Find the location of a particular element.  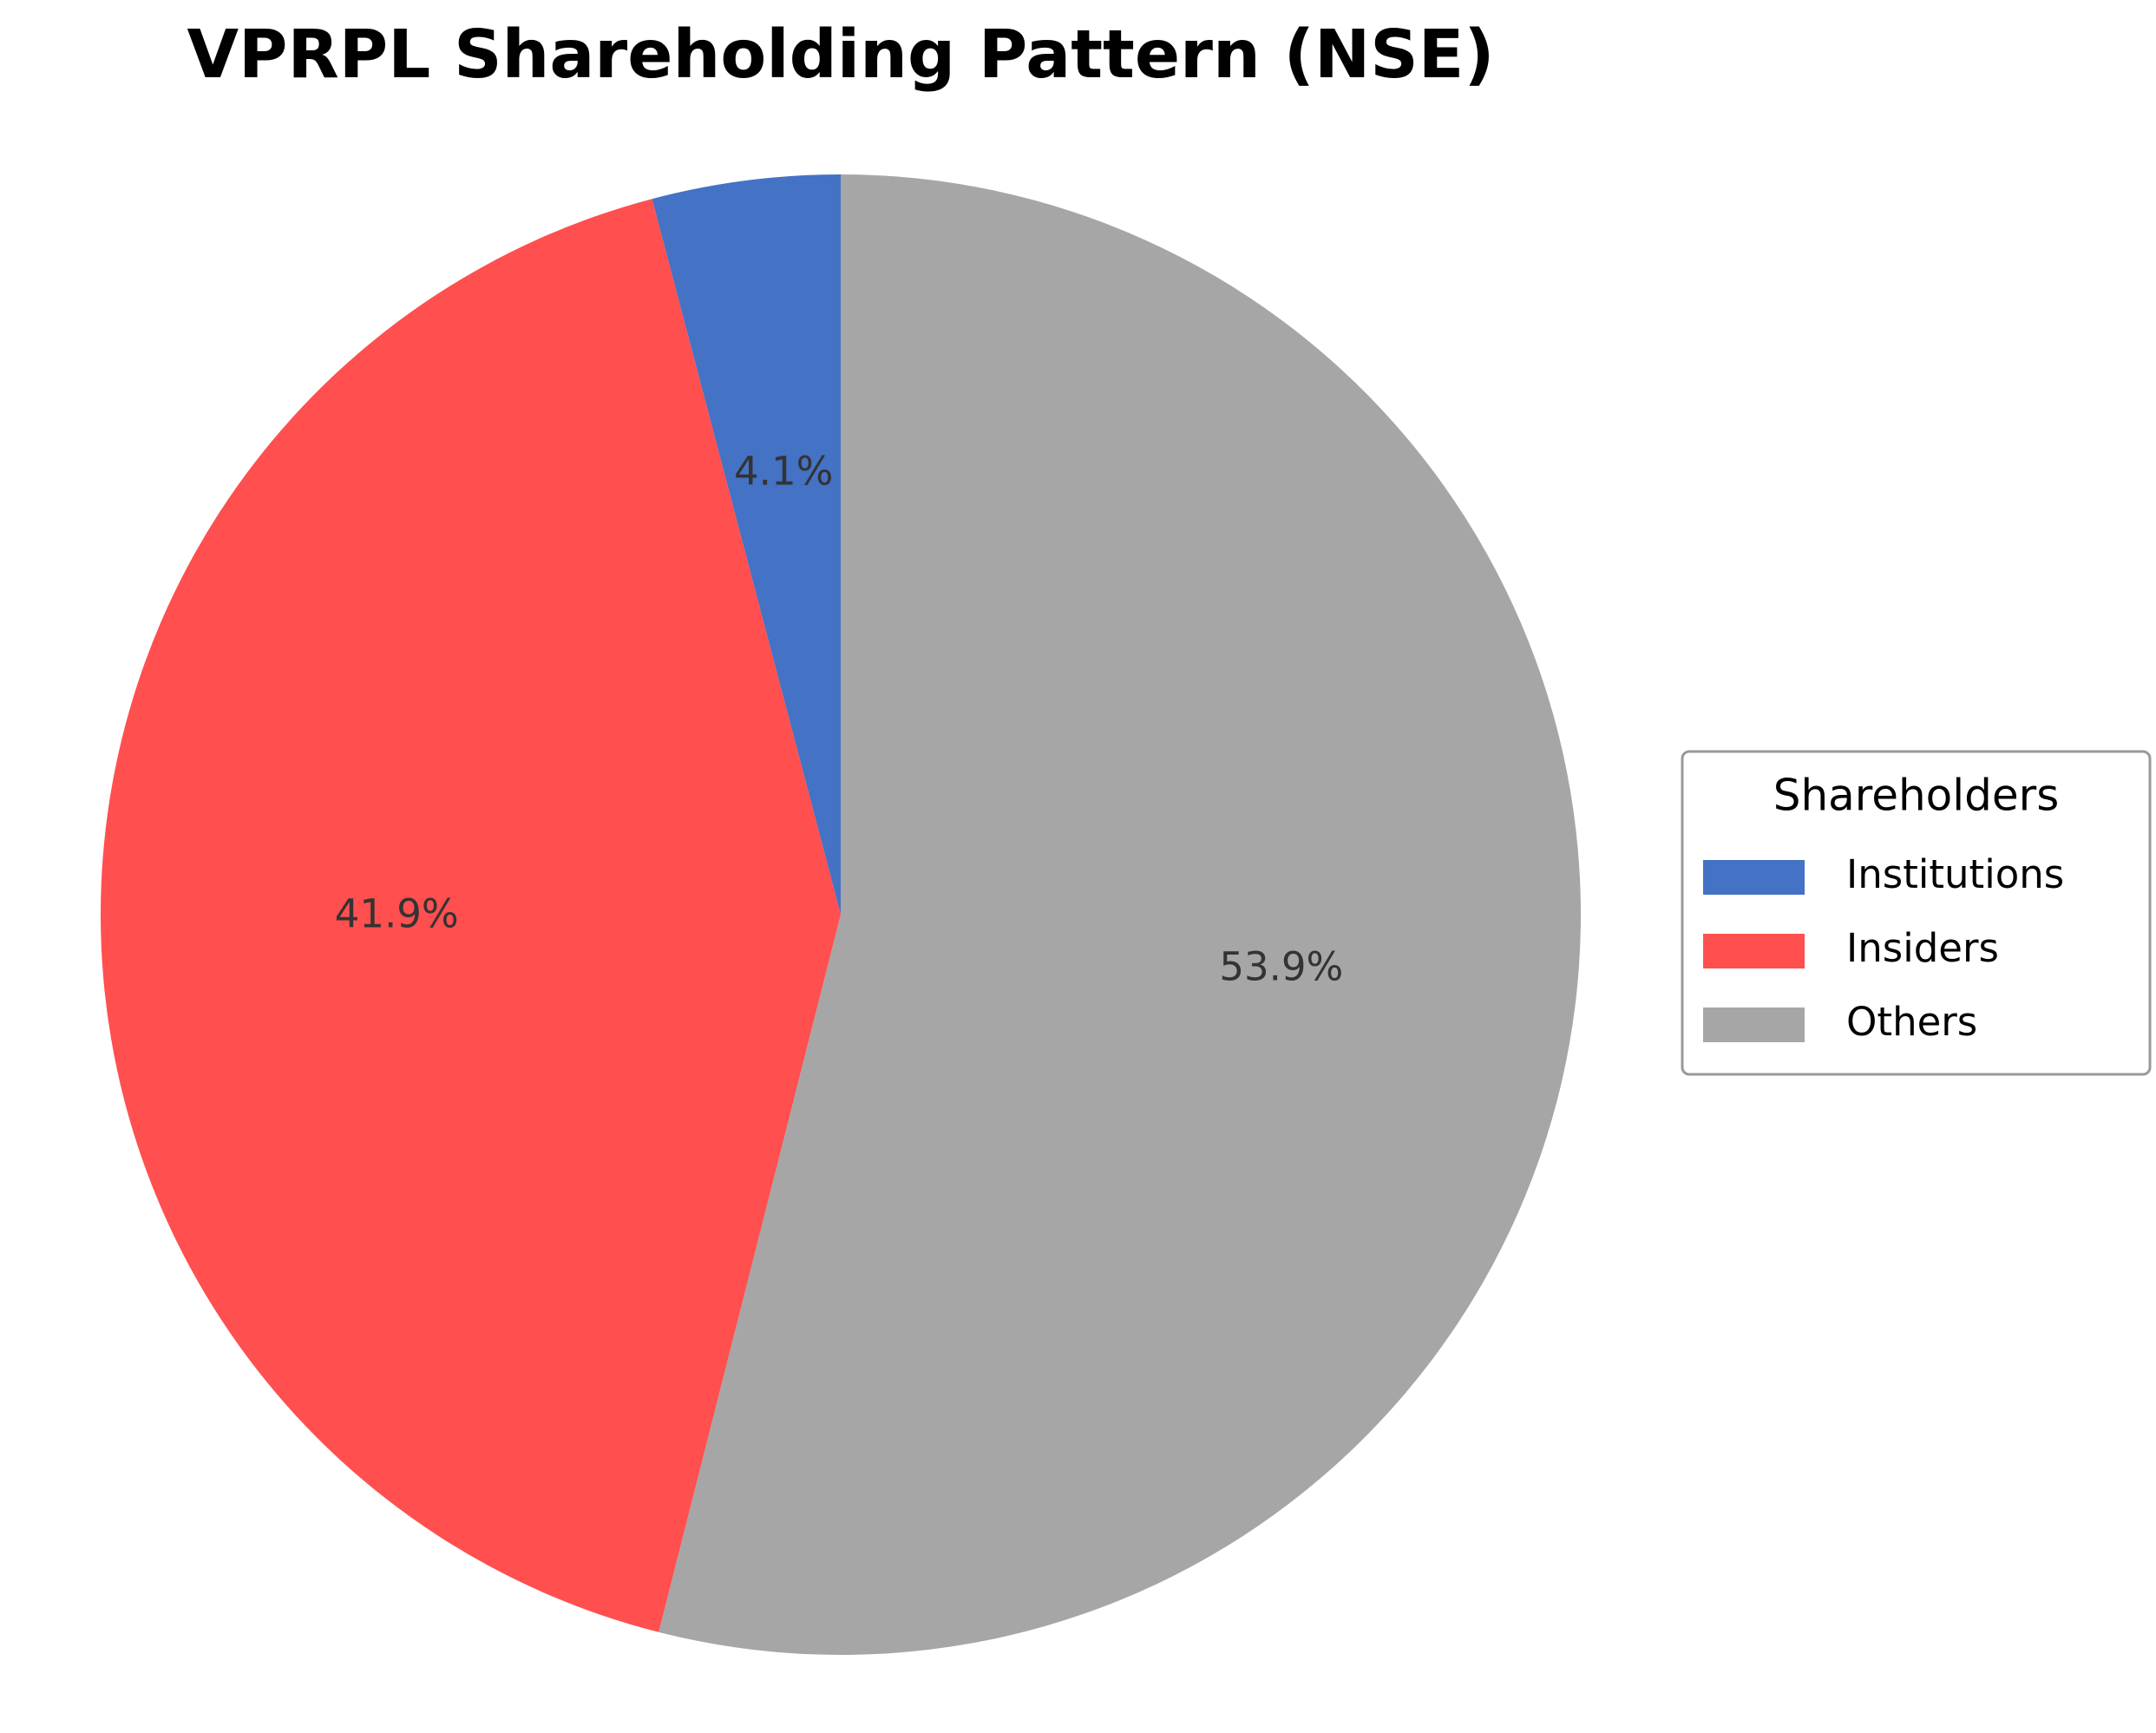

legend-label: Institutions is located at coordinates (1955, 874).